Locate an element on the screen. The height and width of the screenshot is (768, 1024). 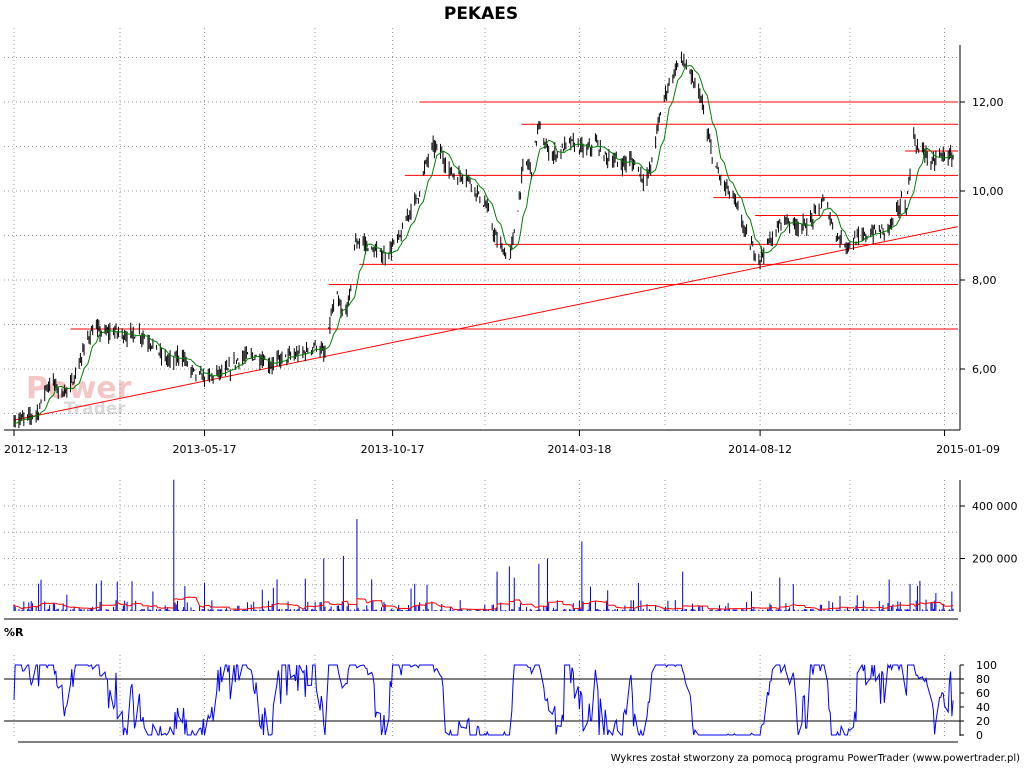
wr-tick-label: 20 is located at coordinates (983, 721).